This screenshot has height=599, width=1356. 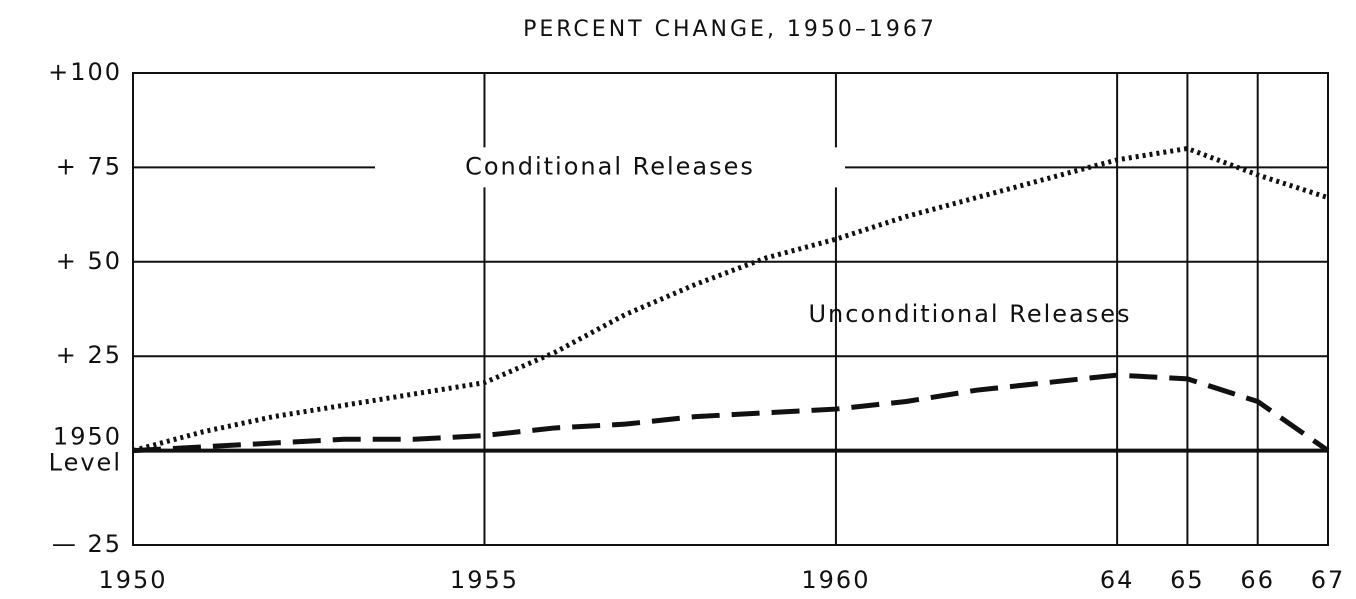 I want to click on x-tick-label: 64, so click(x=1117, y=580).